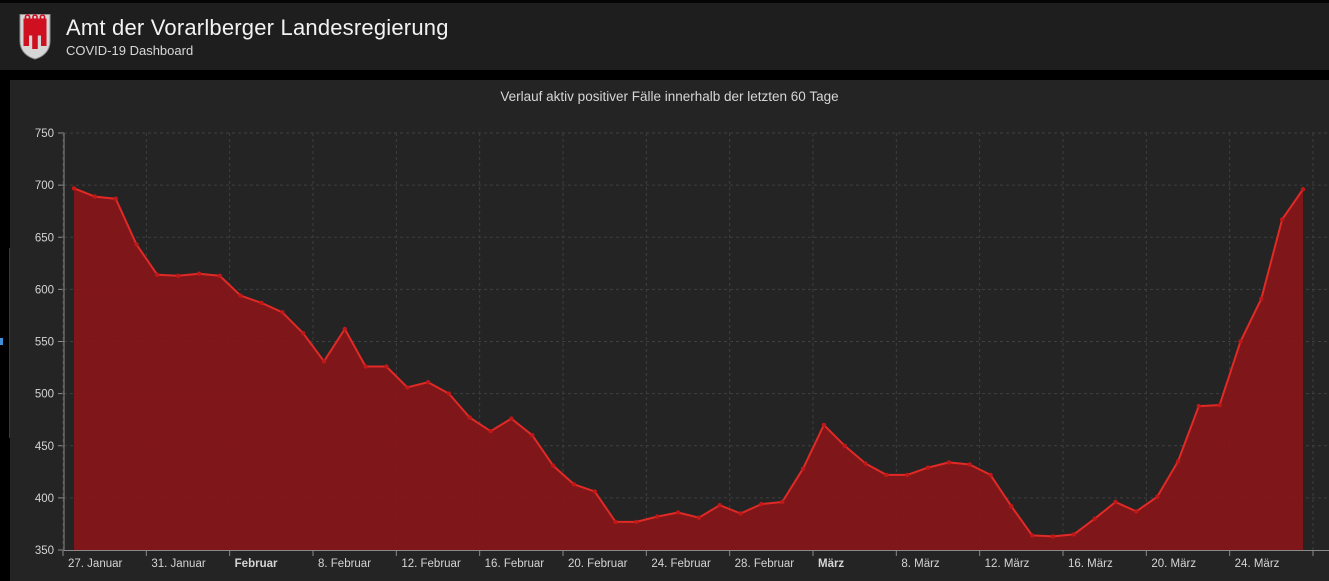  What do you see at coordinates (1007, 564) in the screenshot?
I see `x-axis-label: 12. März` at bounding box center [1007, 564].